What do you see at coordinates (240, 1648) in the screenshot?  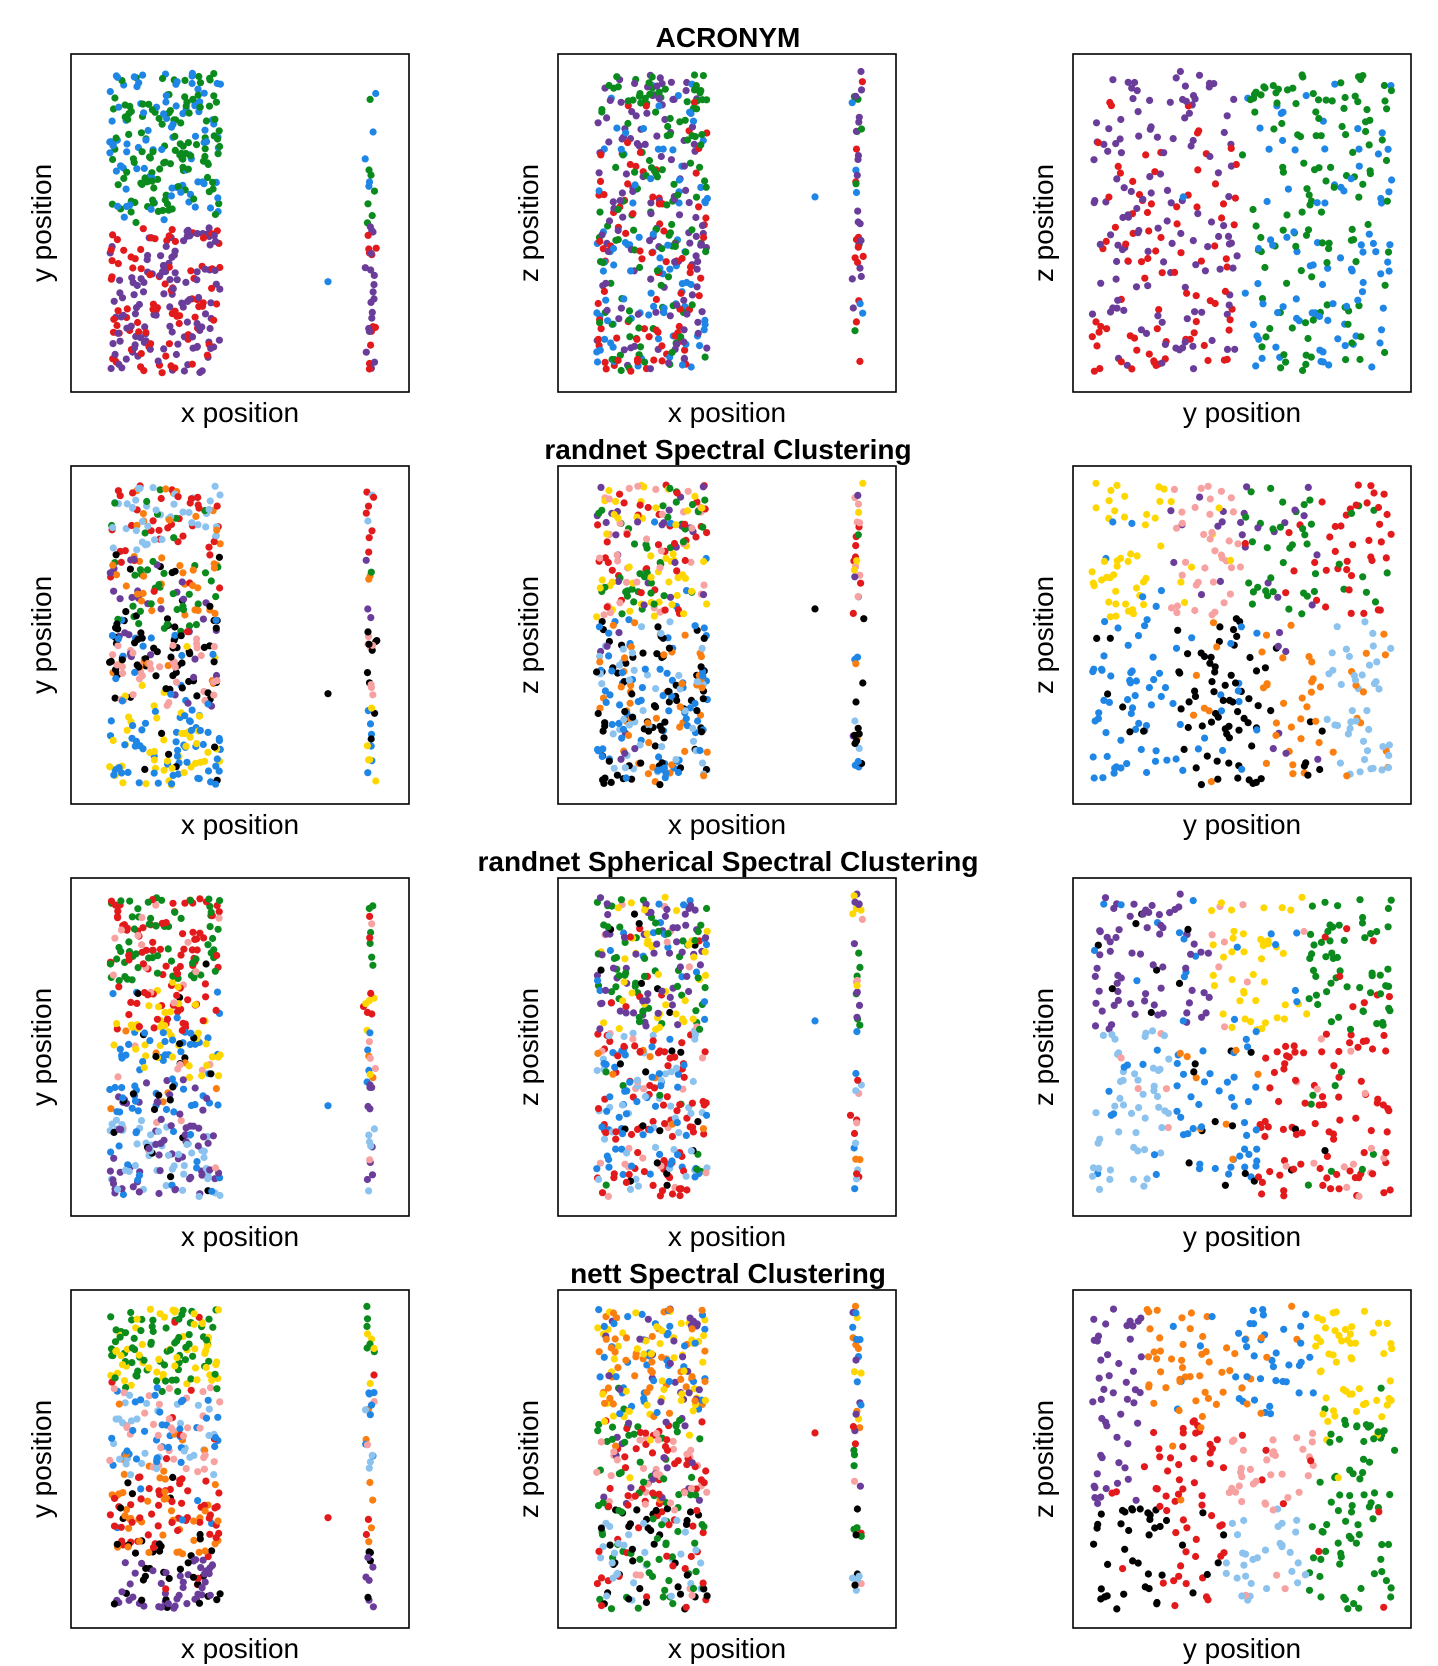 I see `x-axis-label: x position` at bounding box center [240, 1648].